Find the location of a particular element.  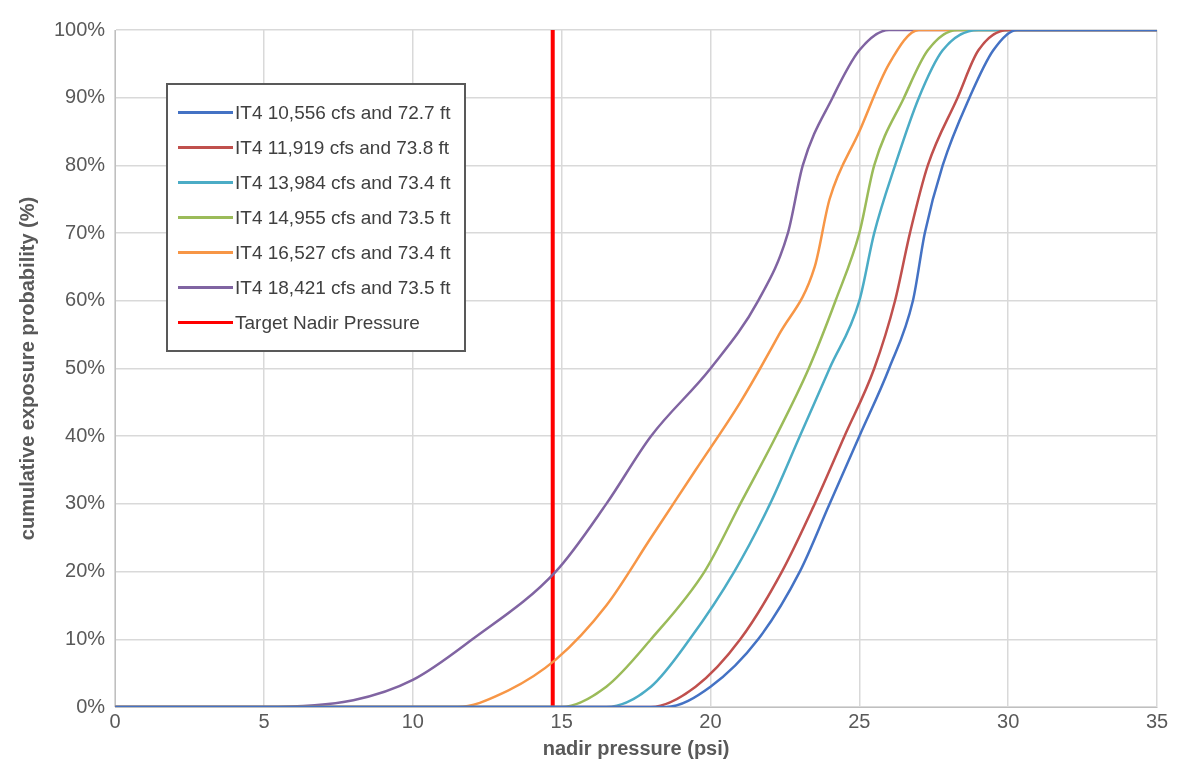

y-tick-label: 30% is located at coordinates (85, 502).